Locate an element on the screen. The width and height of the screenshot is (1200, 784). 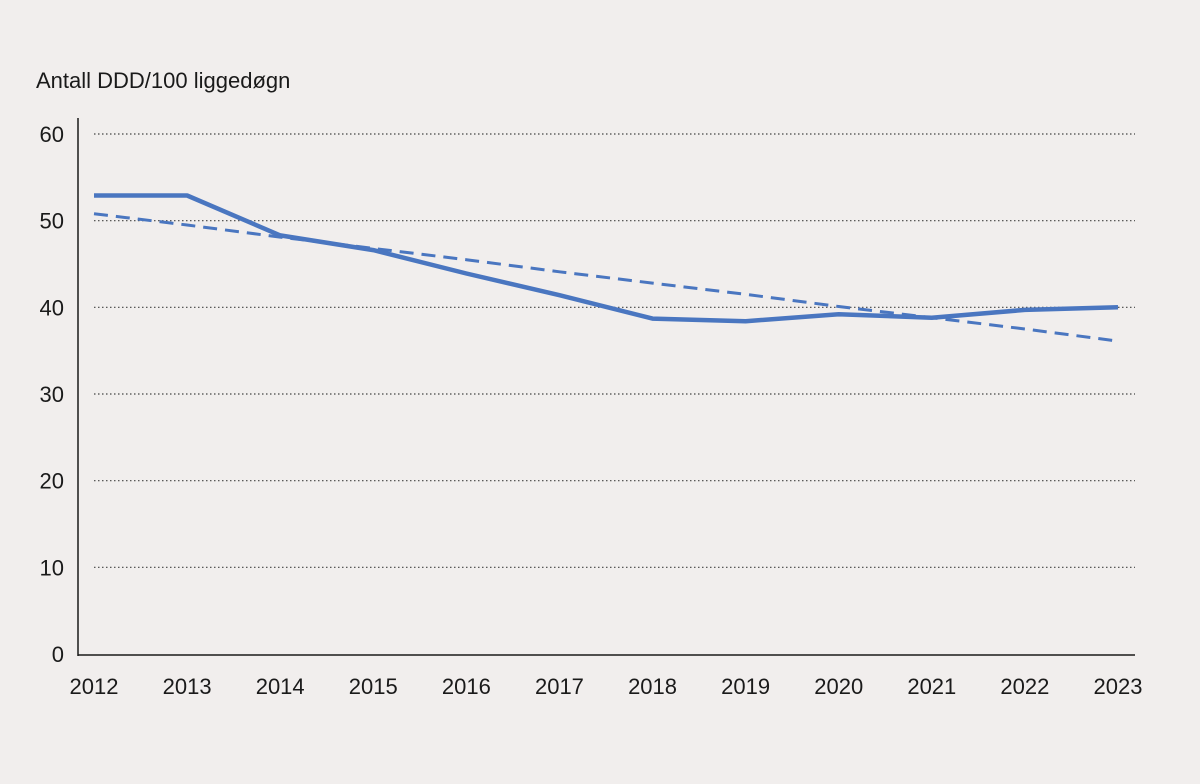
x-tick-label: 2017 is located at coordinates (559, 686).